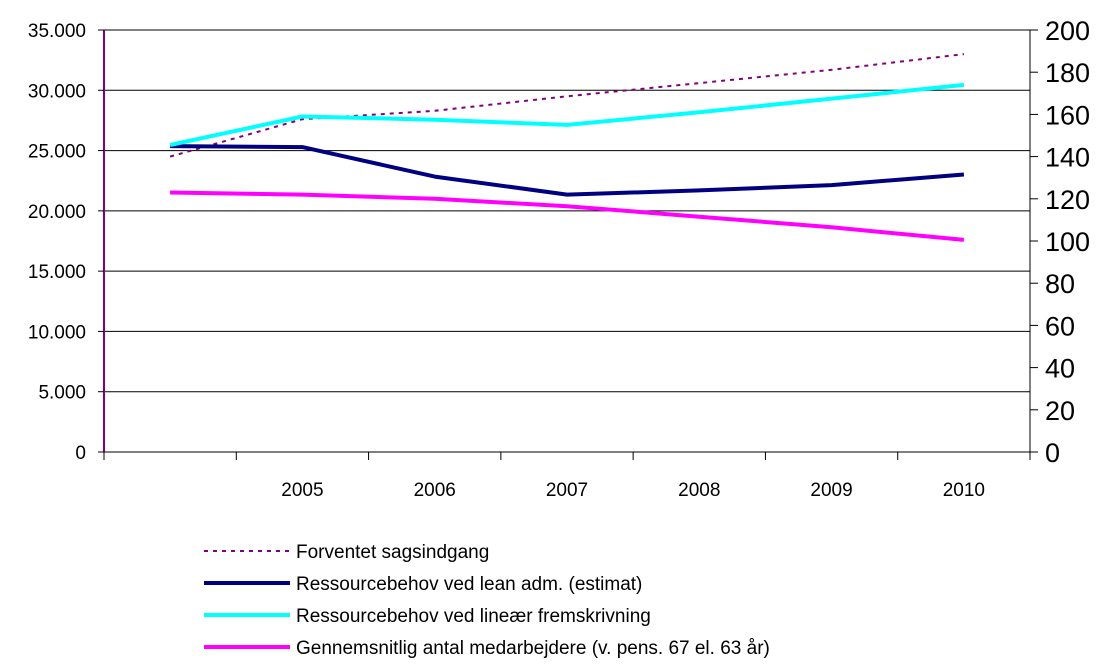 The height and width of the screenshot is (669, 1109). Describe the element at coordinates (57, 152) in the screenshot. I see `left-axis-tick-label: 25.000` at that location.